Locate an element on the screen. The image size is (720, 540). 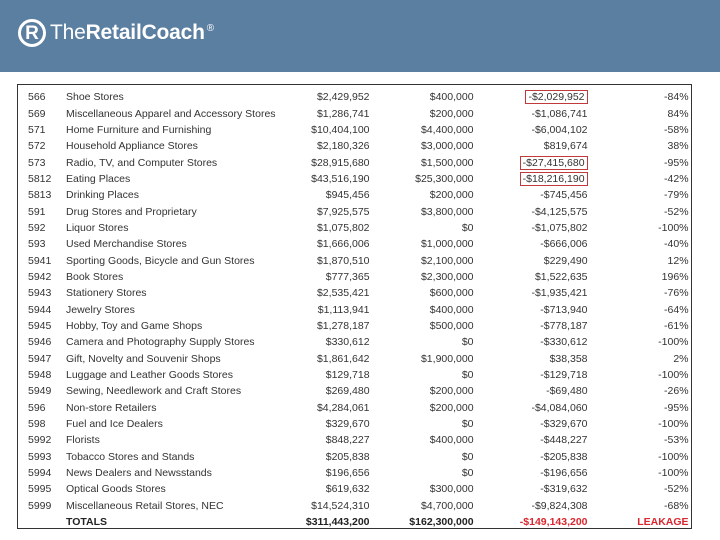
row-percent: -40% is located at coordinates (676, 244).